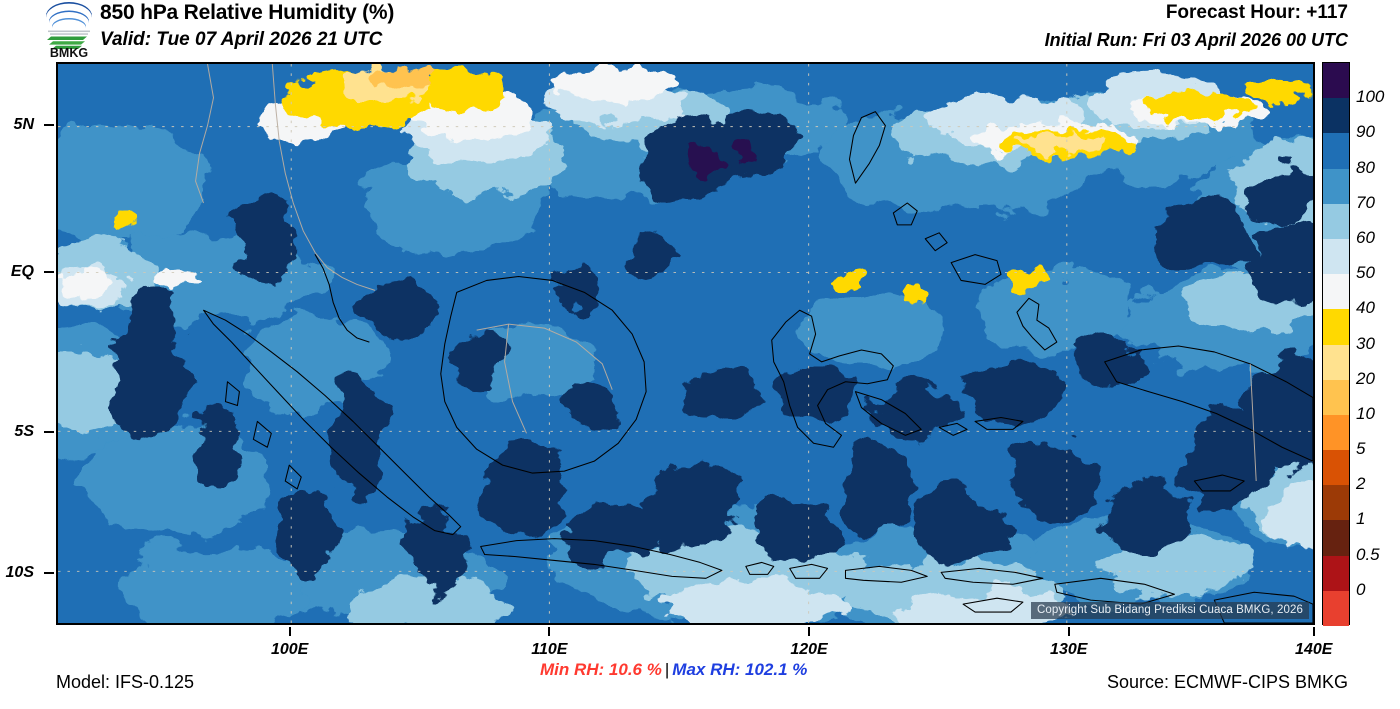 Image resolution: width=1400 pixels, height=709 pixels. What do you see at coordinates (1361, 484) in the screenshot?
I see `colorbar-label-2: 2` at bounding box center [1361, 484].